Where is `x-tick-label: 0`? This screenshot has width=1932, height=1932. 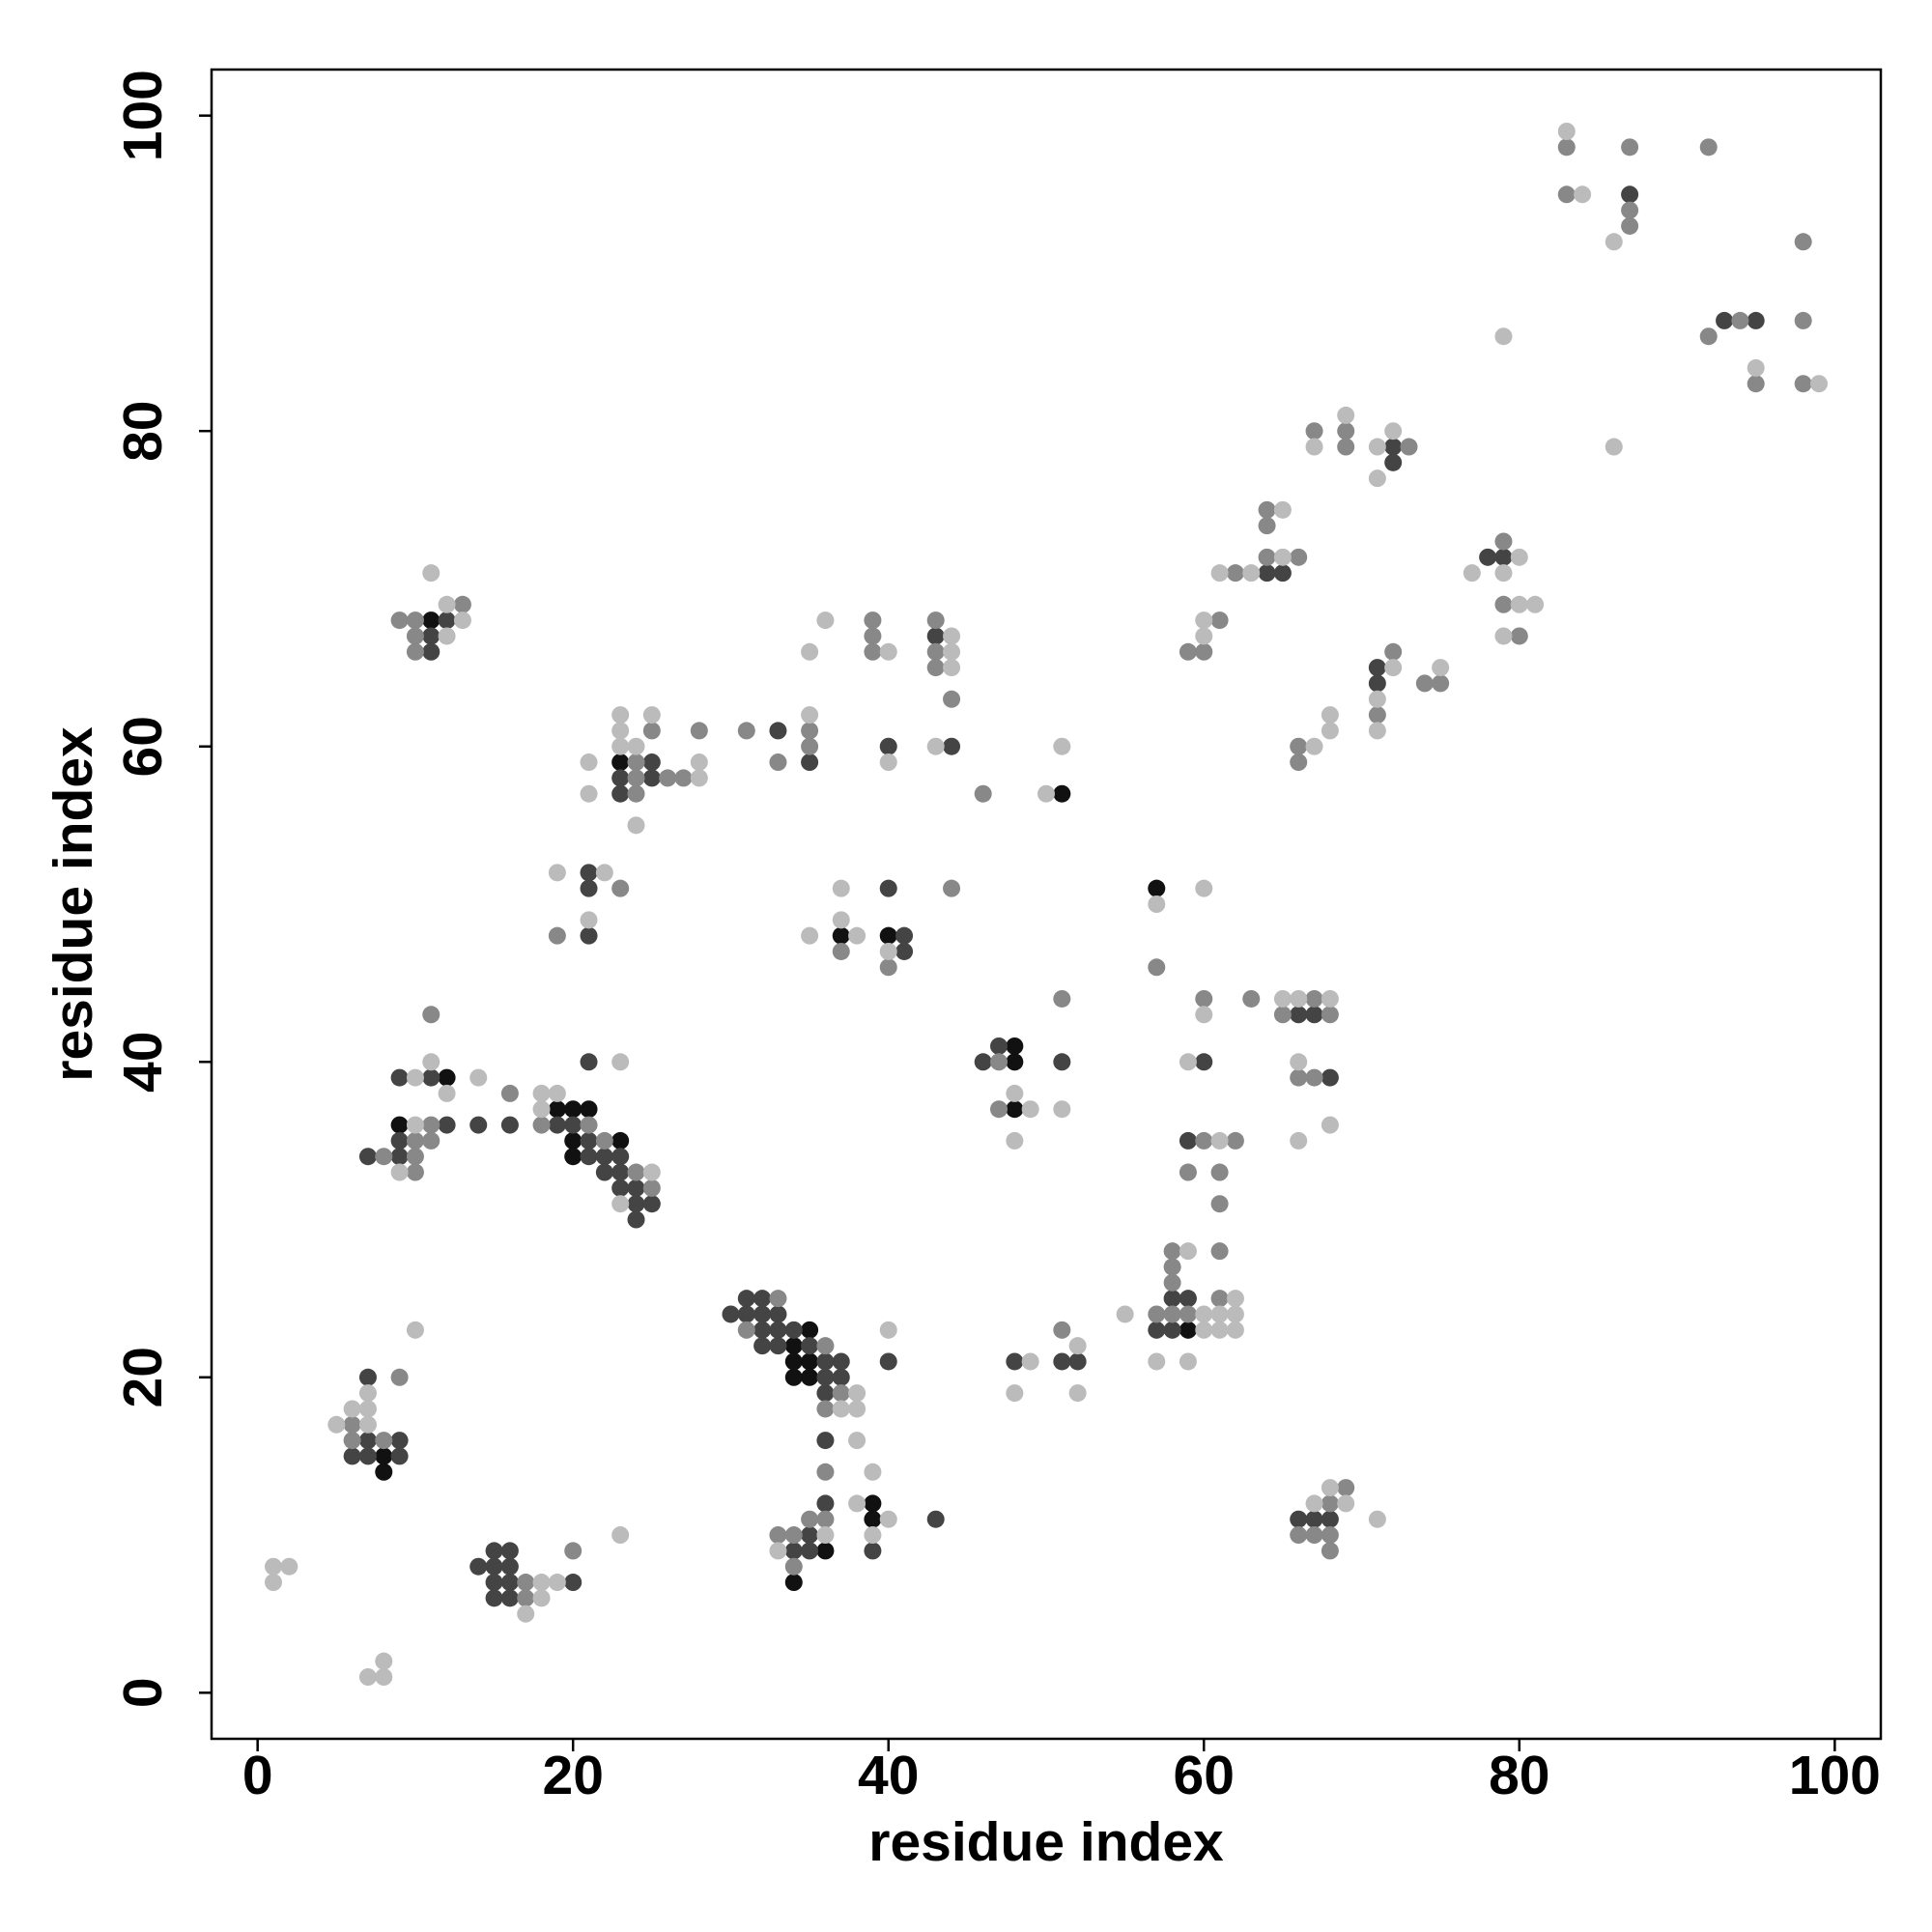
x-tick-label: 0 is located at coordinates (257, 1775).